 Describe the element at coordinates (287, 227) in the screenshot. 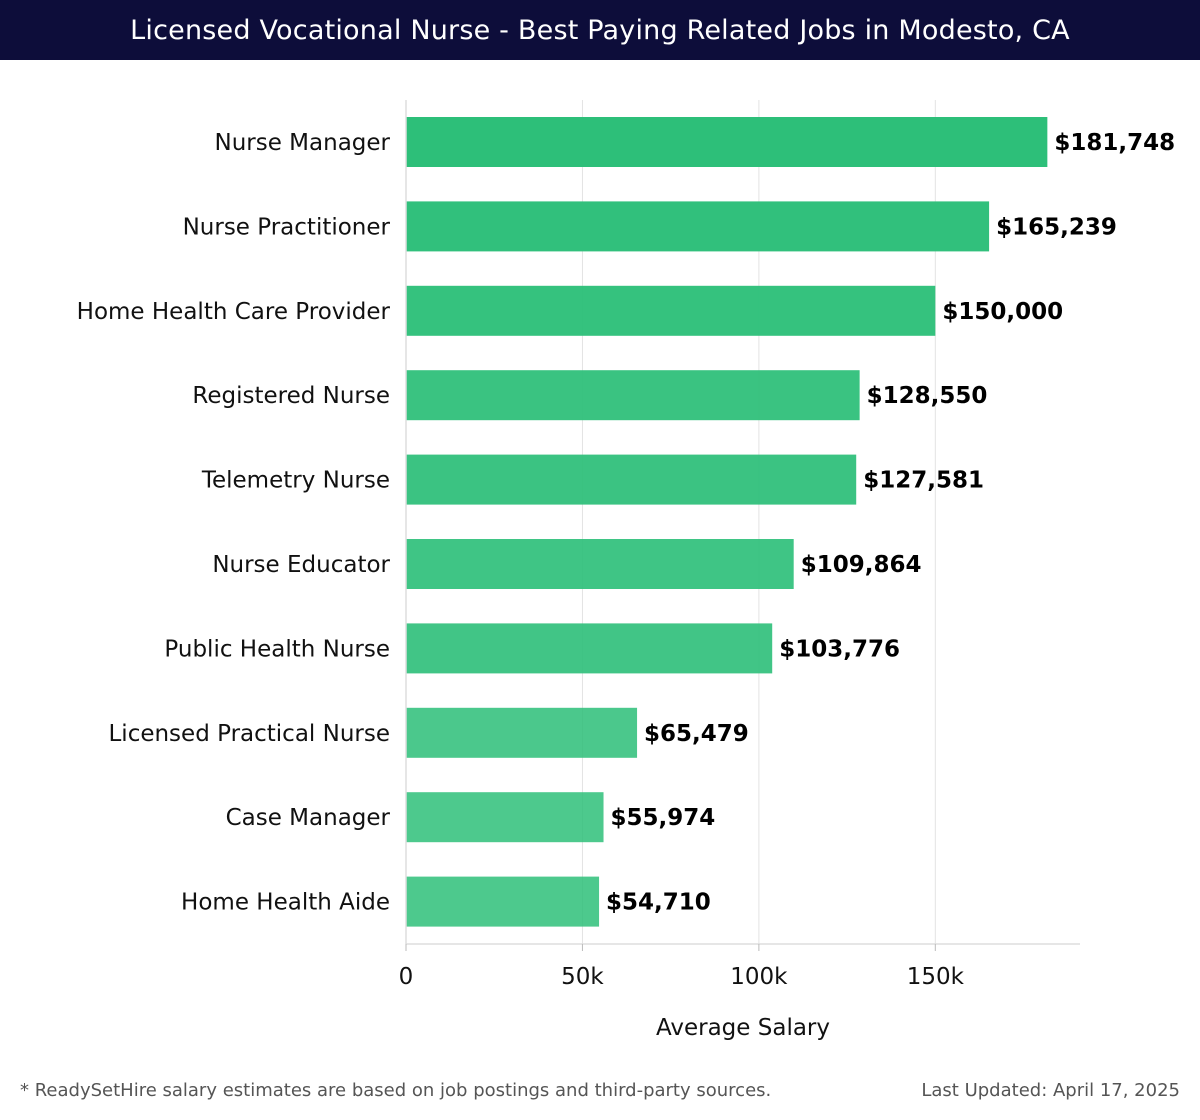

I see `category-label: Nurse Practitioner` at that location.